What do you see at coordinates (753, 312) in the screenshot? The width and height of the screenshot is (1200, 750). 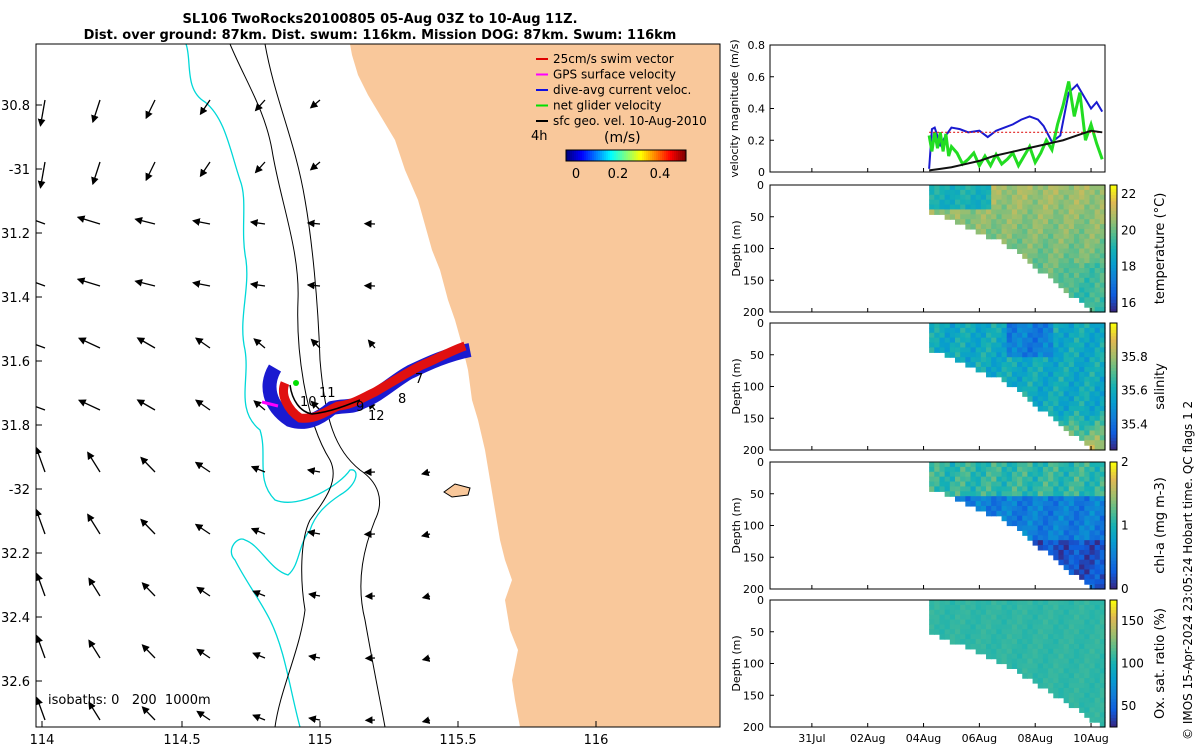 I see `depth-tick-label: 200` at bounding box center [753, 312].